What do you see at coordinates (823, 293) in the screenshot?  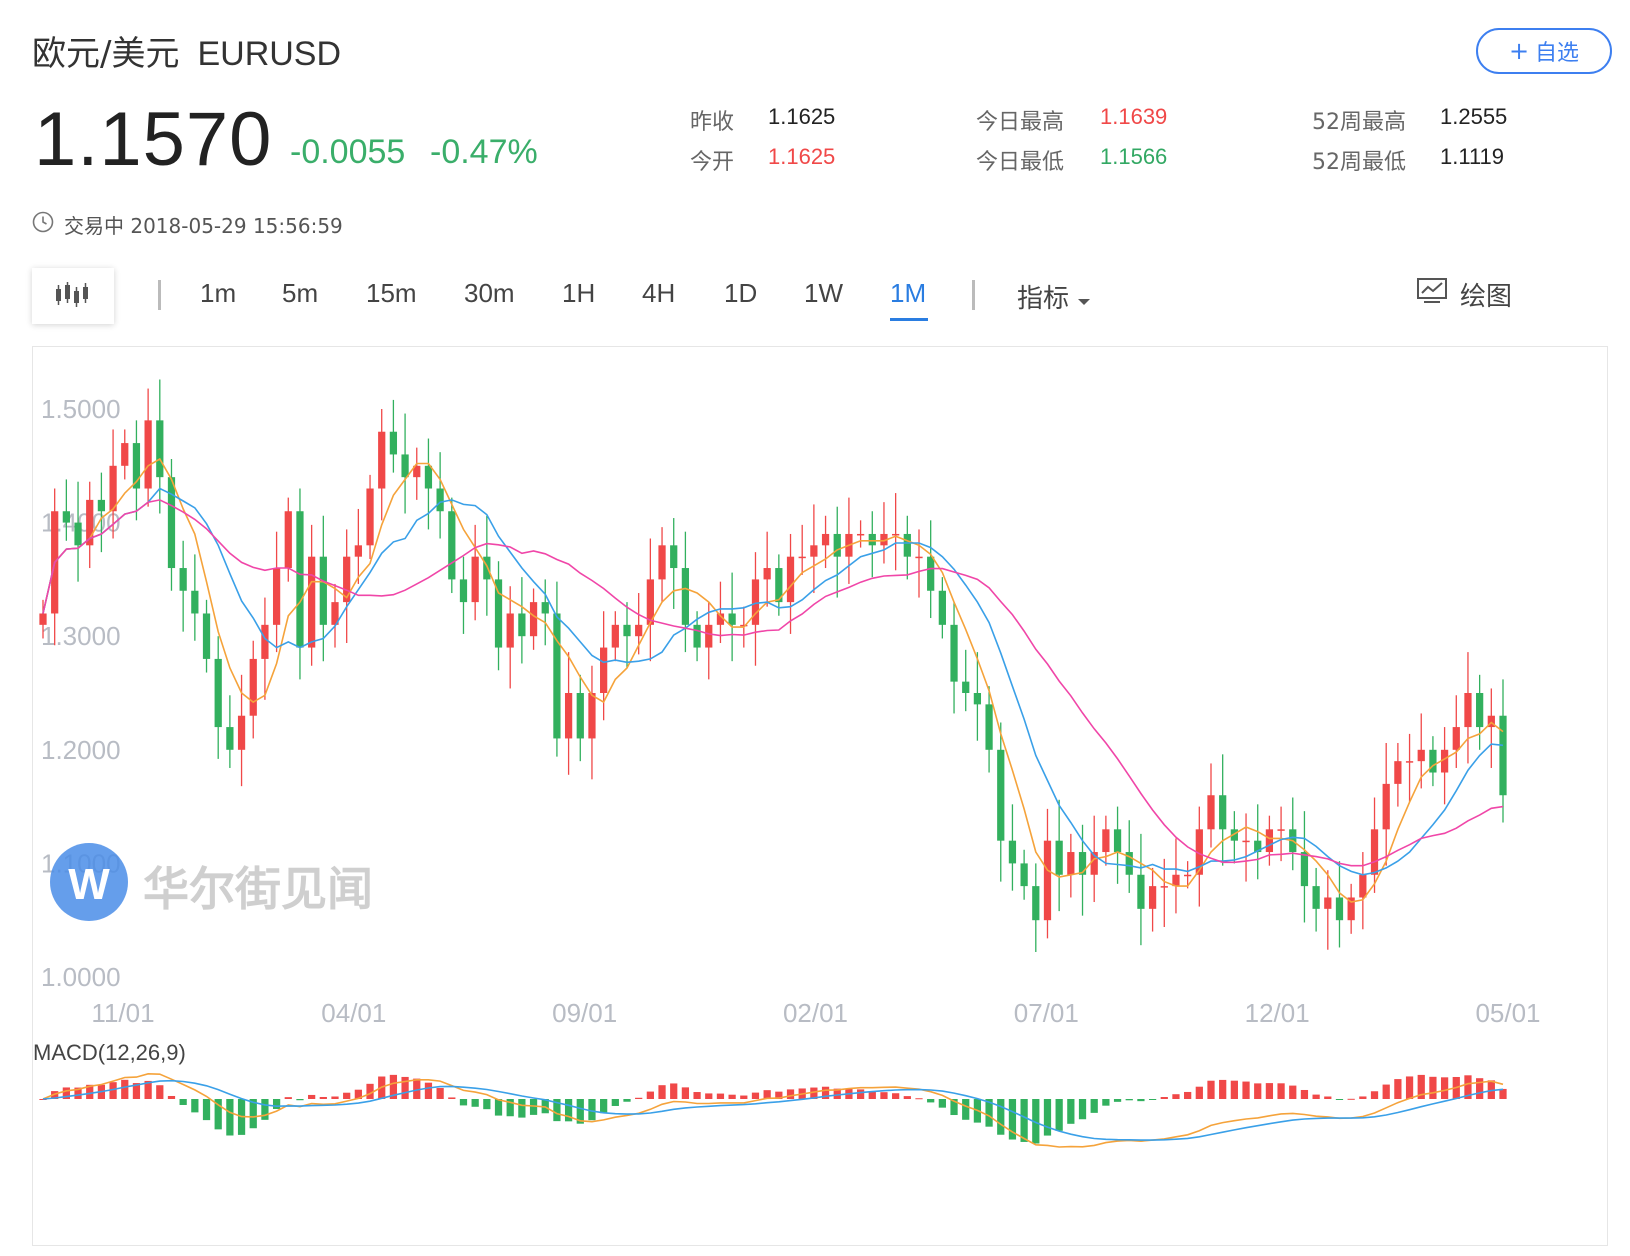 I see `period-1w: 1W` at bounding box center [823, 293].